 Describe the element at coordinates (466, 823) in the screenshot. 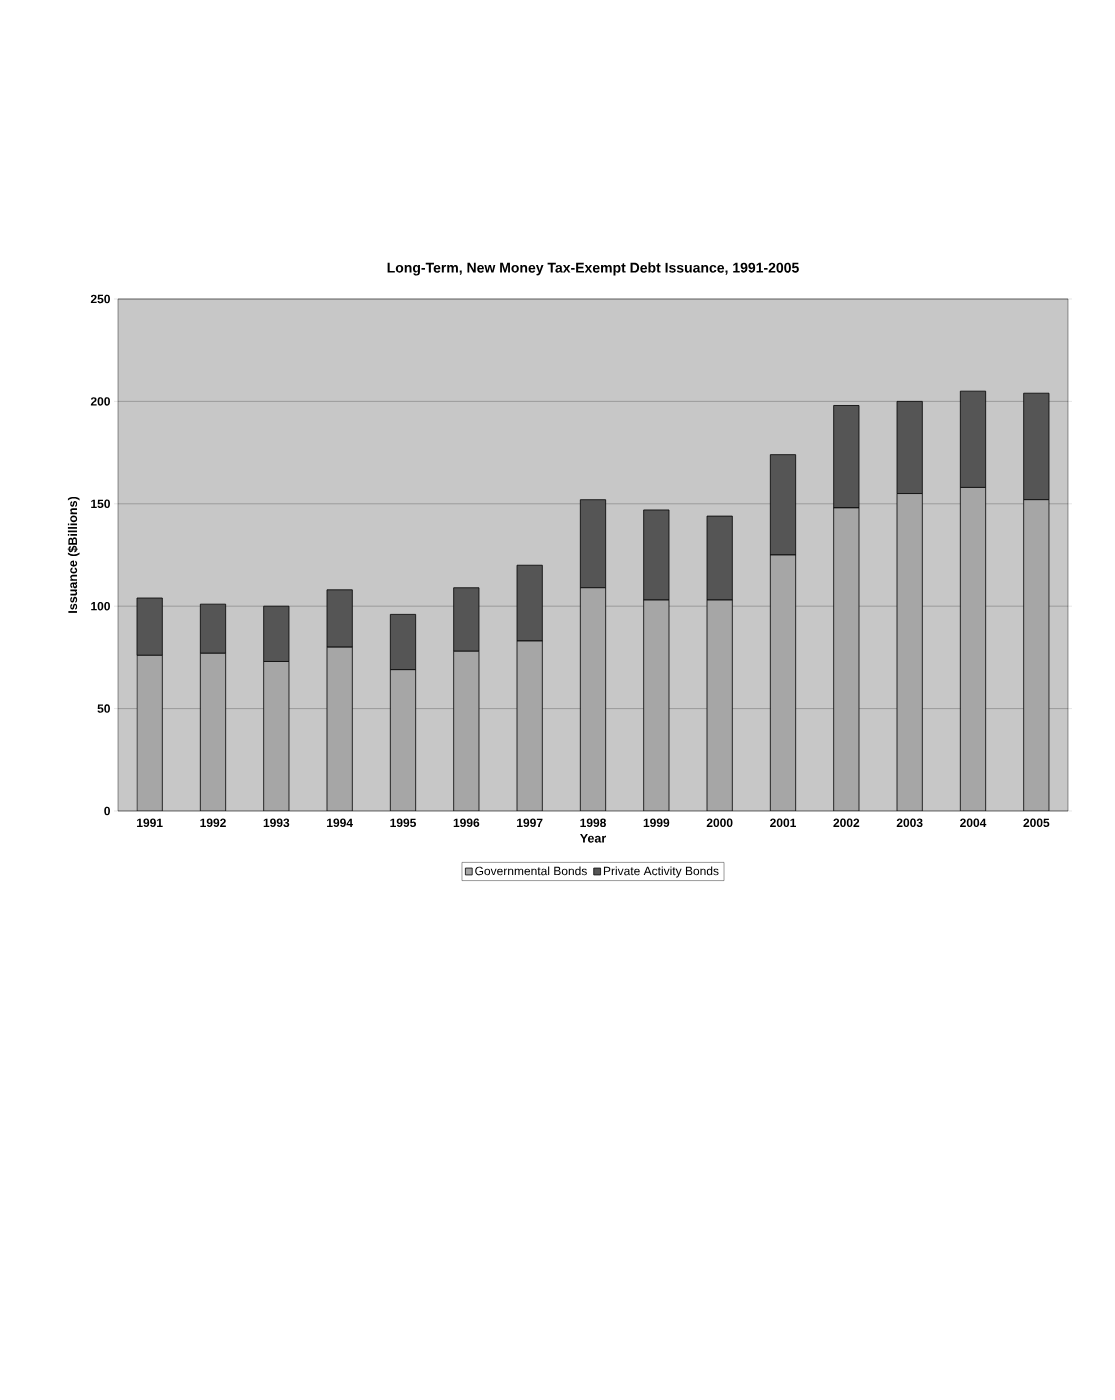

I see `x-tick-label: 1996` at that location.